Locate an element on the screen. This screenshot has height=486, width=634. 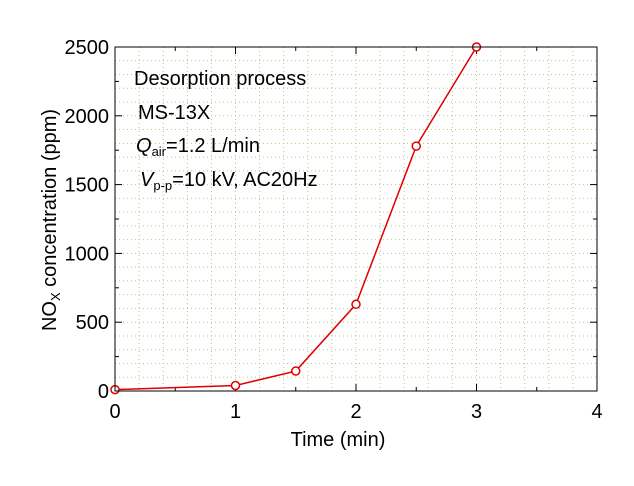
y-tick-label: 500 is located at coordinates (92, 323).